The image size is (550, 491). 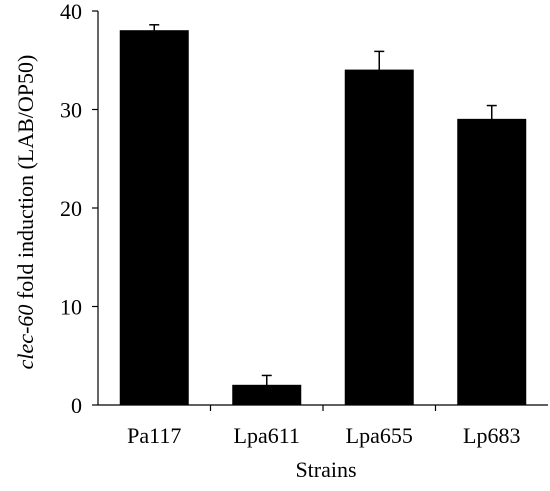 I want to click on x-tick-label: Lpa655, so click(x=379, y=435).